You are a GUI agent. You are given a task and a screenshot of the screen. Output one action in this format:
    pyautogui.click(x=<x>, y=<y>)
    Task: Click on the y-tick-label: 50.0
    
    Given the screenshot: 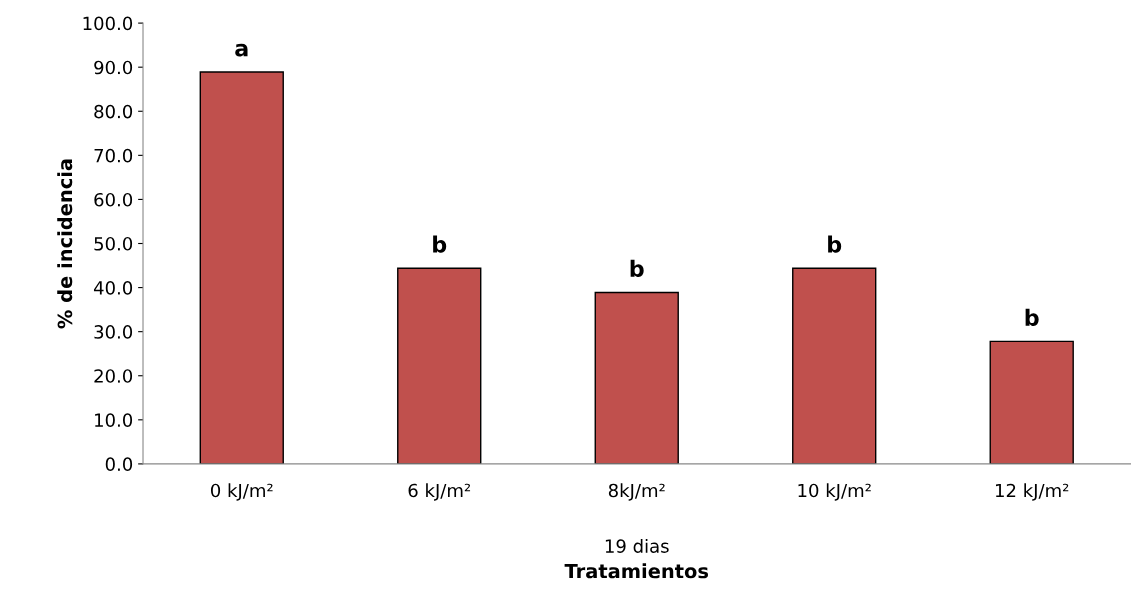 What is the action you would take?
    pyautogui.click(x=113, y=243)
    